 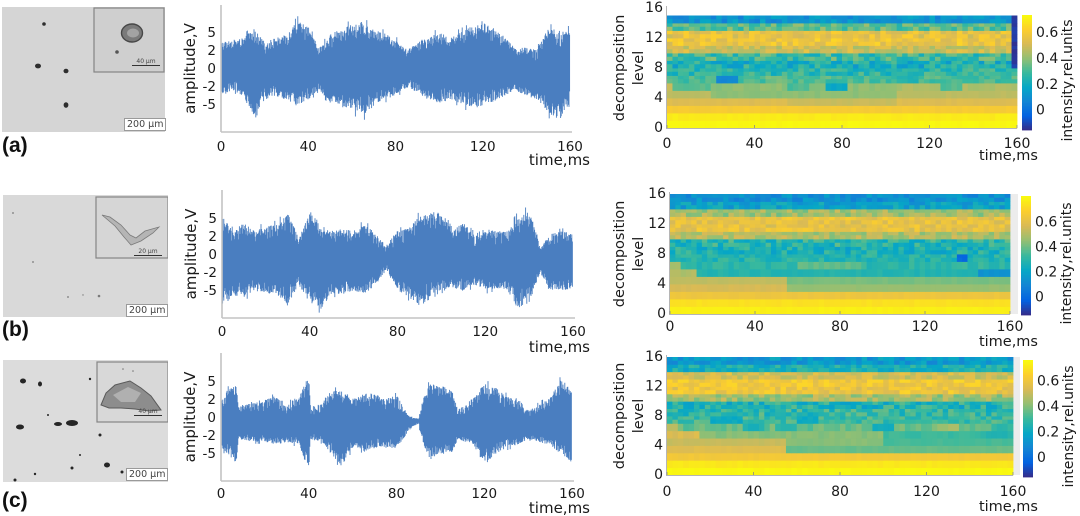 What do you see at coordinates (396, 68) in the screenshot?
I see `waveform-trace` at bounding box center [396, 68].